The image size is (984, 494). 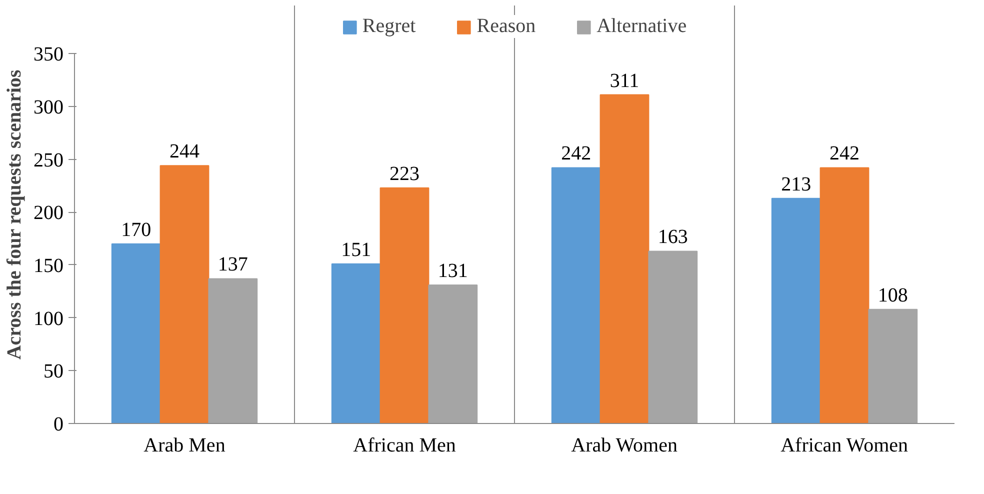 I want to click on data-label: 131, so click(x=453, y=271).